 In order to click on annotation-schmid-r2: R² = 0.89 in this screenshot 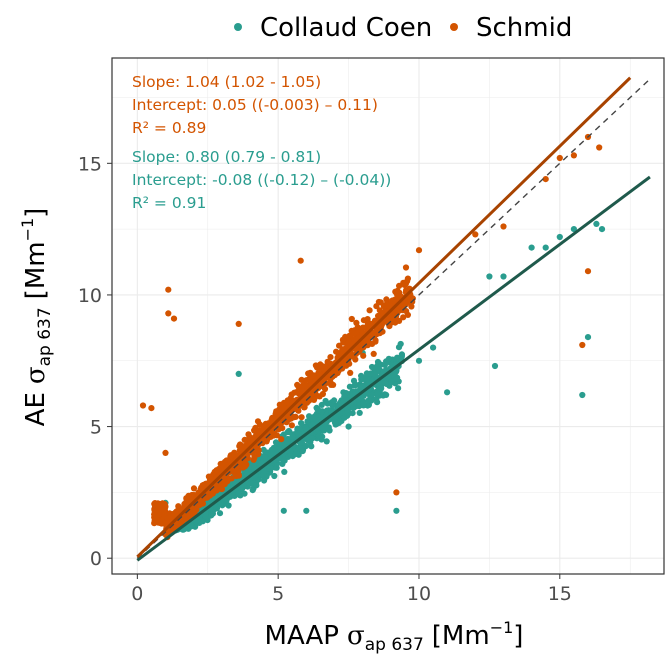, I will do `click(169, 128)`.